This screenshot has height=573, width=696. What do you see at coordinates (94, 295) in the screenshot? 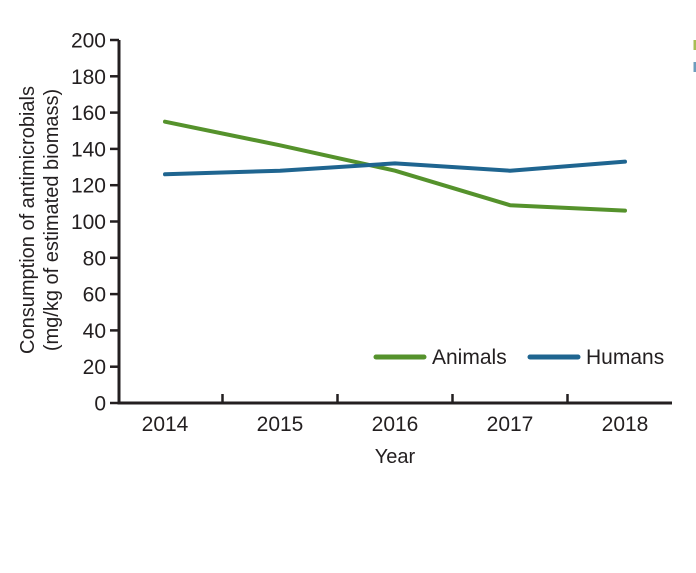
I see `y-tick-label: 60` at bounding box center [94, 295].